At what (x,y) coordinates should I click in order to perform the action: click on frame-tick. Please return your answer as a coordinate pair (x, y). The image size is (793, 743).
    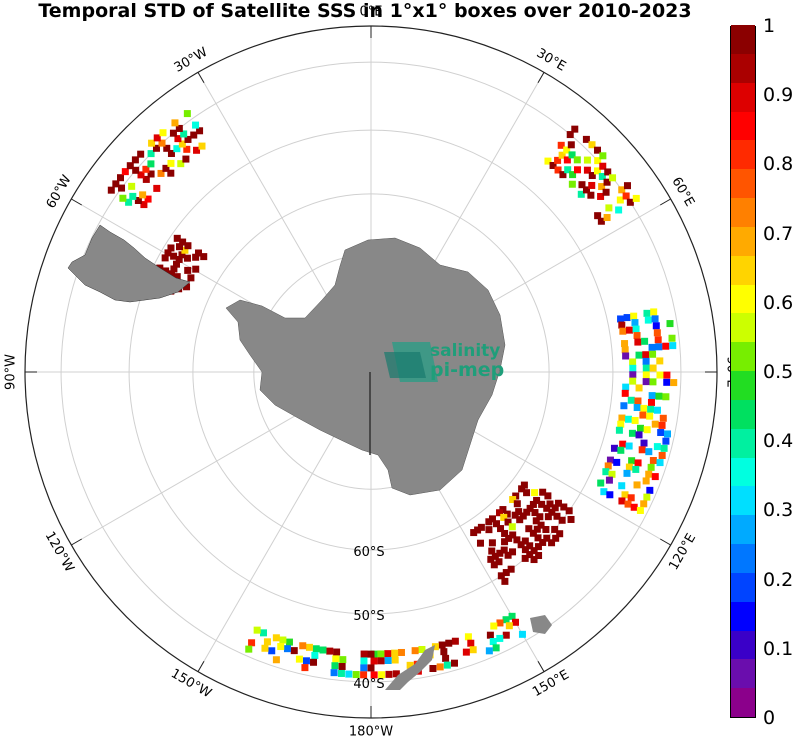
    Looking at the image, I should click on (201, 666).